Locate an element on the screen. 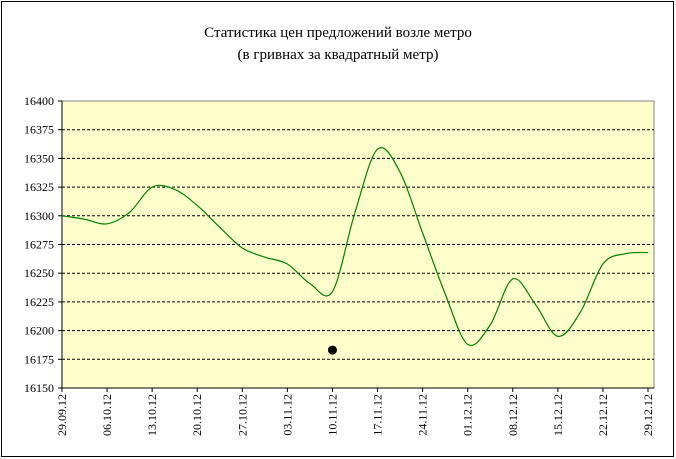  x-tick-label: 10.11.12 is located at coordinates (332, 415).